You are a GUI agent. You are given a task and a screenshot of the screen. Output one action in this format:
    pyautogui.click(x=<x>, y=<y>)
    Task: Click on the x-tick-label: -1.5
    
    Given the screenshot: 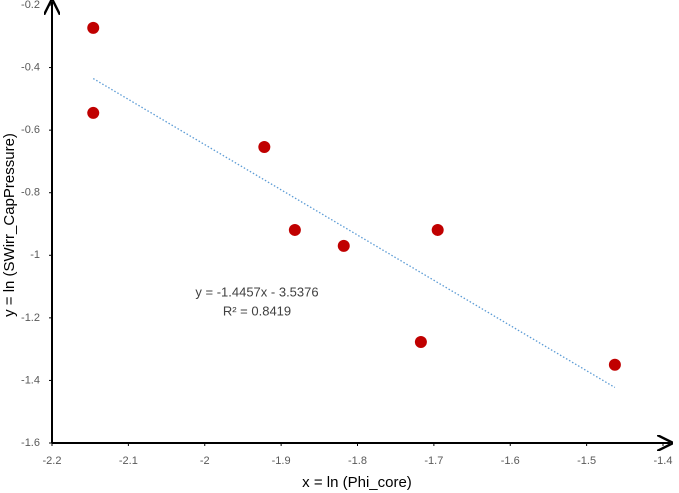 What is the action you would take?
    pyautogui.click(x=586, y=461)
    